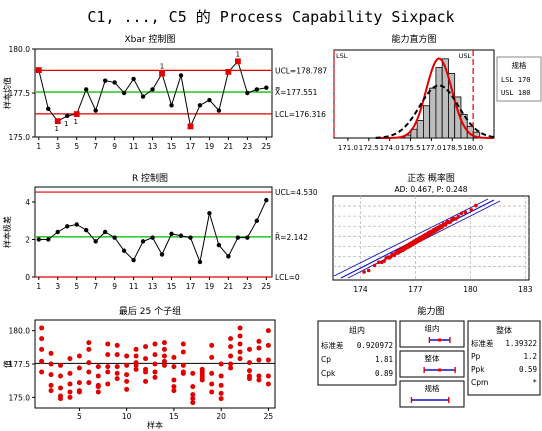 The height and width of the screenshot is (431, 542). Describe the element at coordinates (342, 56) in the screenshot. I see `hist-lsl-label: LSL` at that location.